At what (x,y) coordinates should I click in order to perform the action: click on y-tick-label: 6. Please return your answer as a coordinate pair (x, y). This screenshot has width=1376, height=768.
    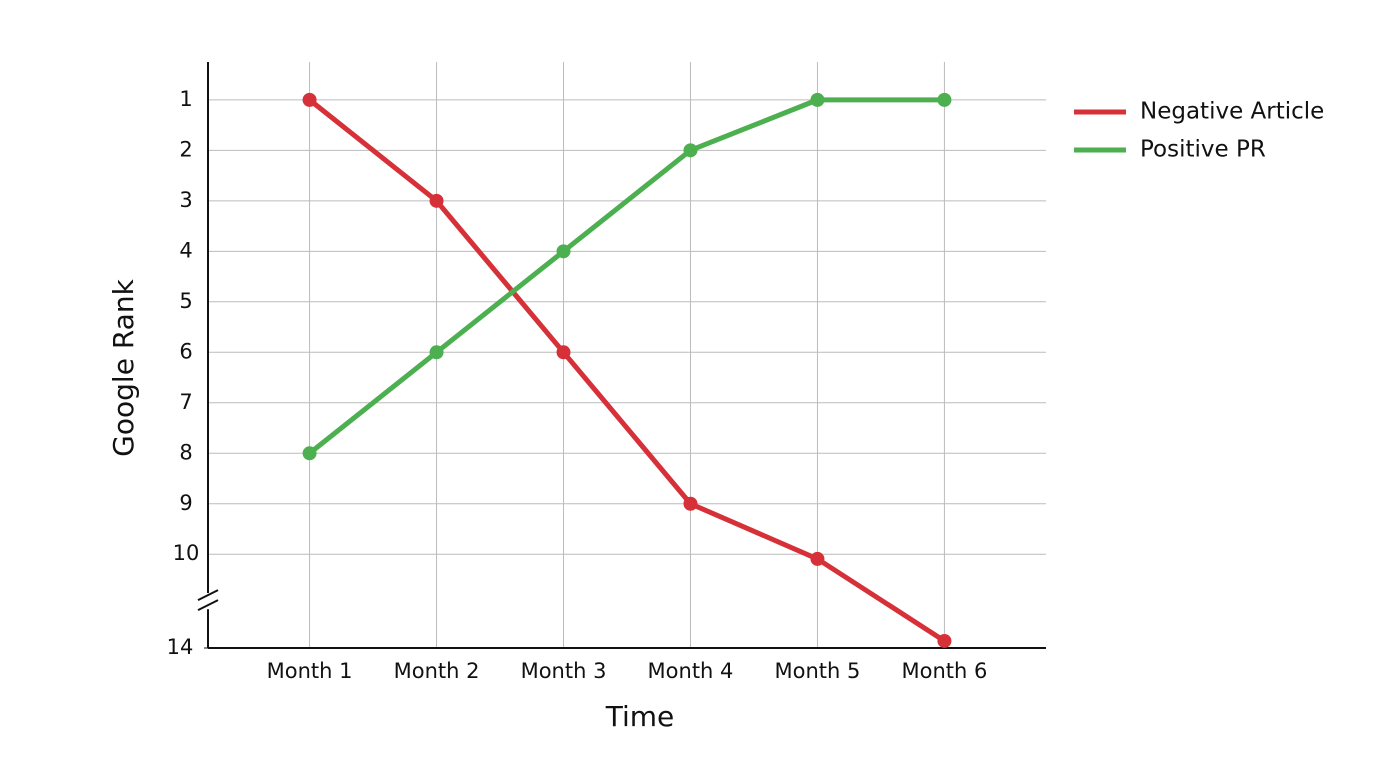
    Looking at the image, I should click on (185, 351).